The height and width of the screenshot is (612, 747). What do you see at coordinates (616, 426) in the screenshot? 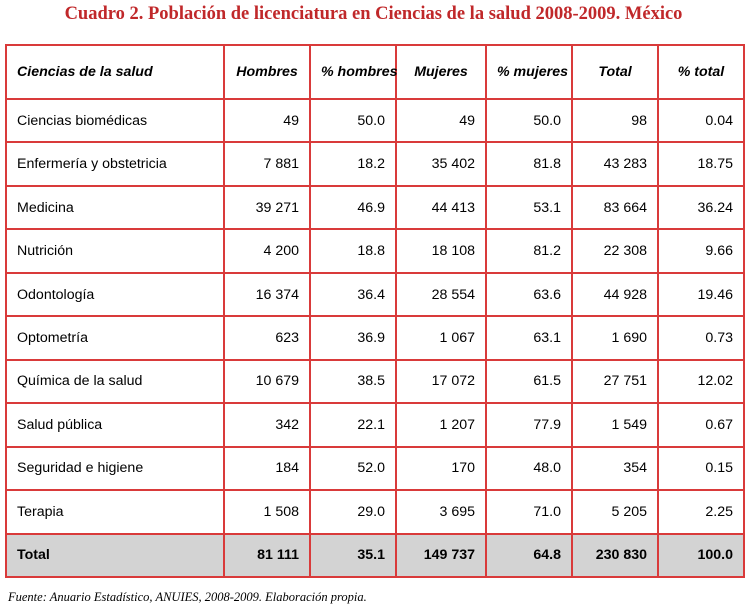
I see `cell-total: 1 549` at bounding box center [616, 426].